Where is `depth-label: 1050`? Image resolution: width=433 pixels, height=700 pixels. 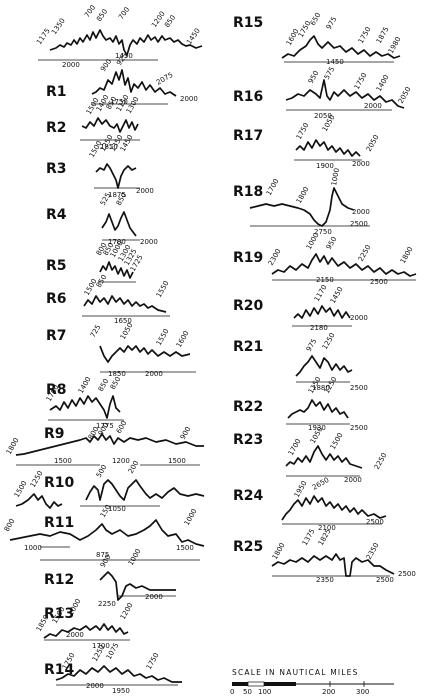
depth-label: 1050 is located at coordinates (117, 509).